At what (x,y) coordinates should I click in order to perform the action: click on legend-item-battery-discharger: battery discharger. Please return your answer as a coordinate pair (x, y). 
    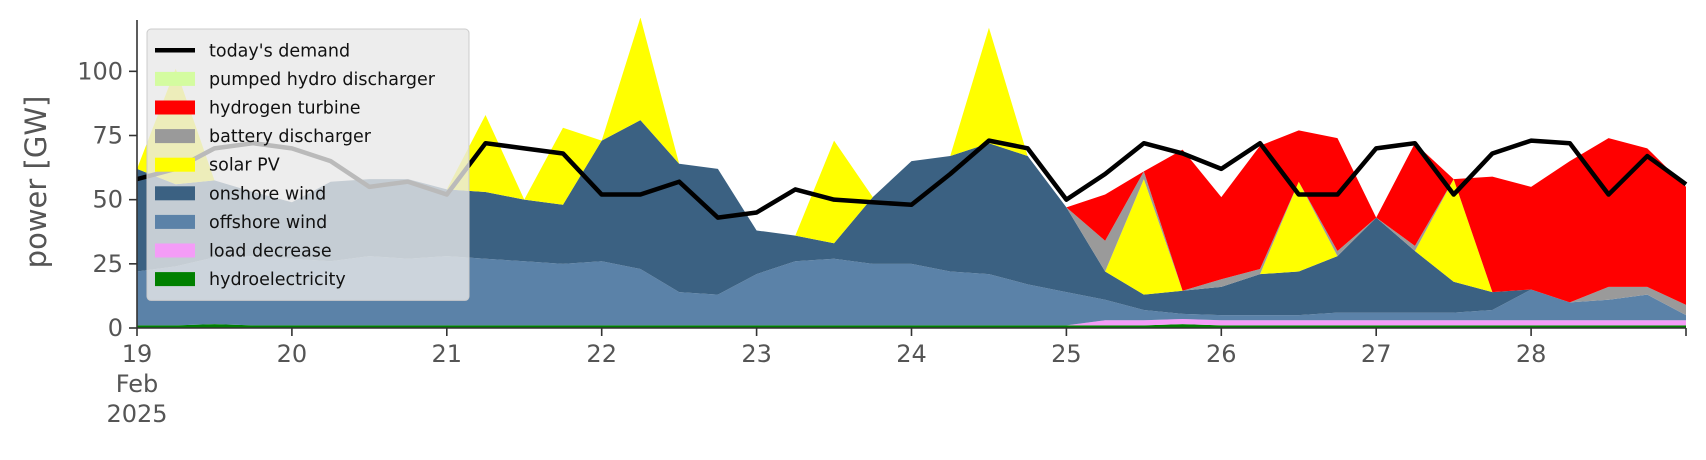
    Looking at the image, I should click on (263, 137).